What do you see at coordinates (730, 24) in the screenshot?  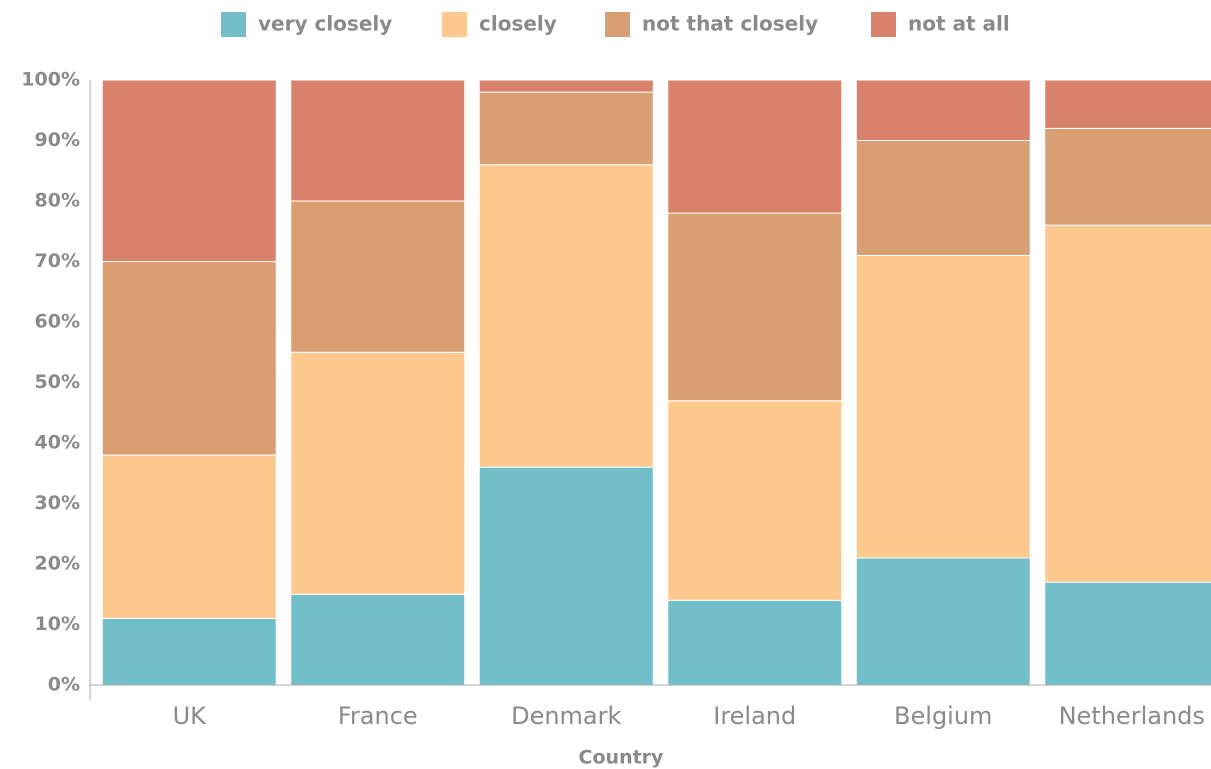 I see `legend-label: not that closely` at bounding box center [730, 24].